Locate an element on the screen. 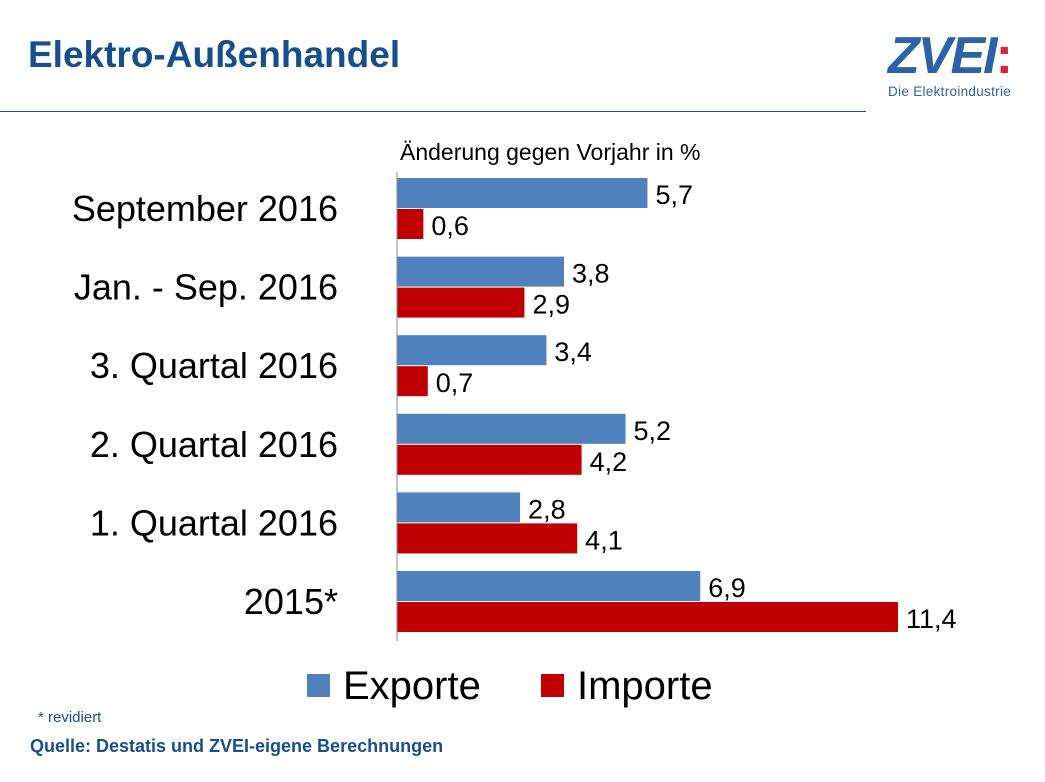  data-label: 2,8 is located at coordinates (547, 509).